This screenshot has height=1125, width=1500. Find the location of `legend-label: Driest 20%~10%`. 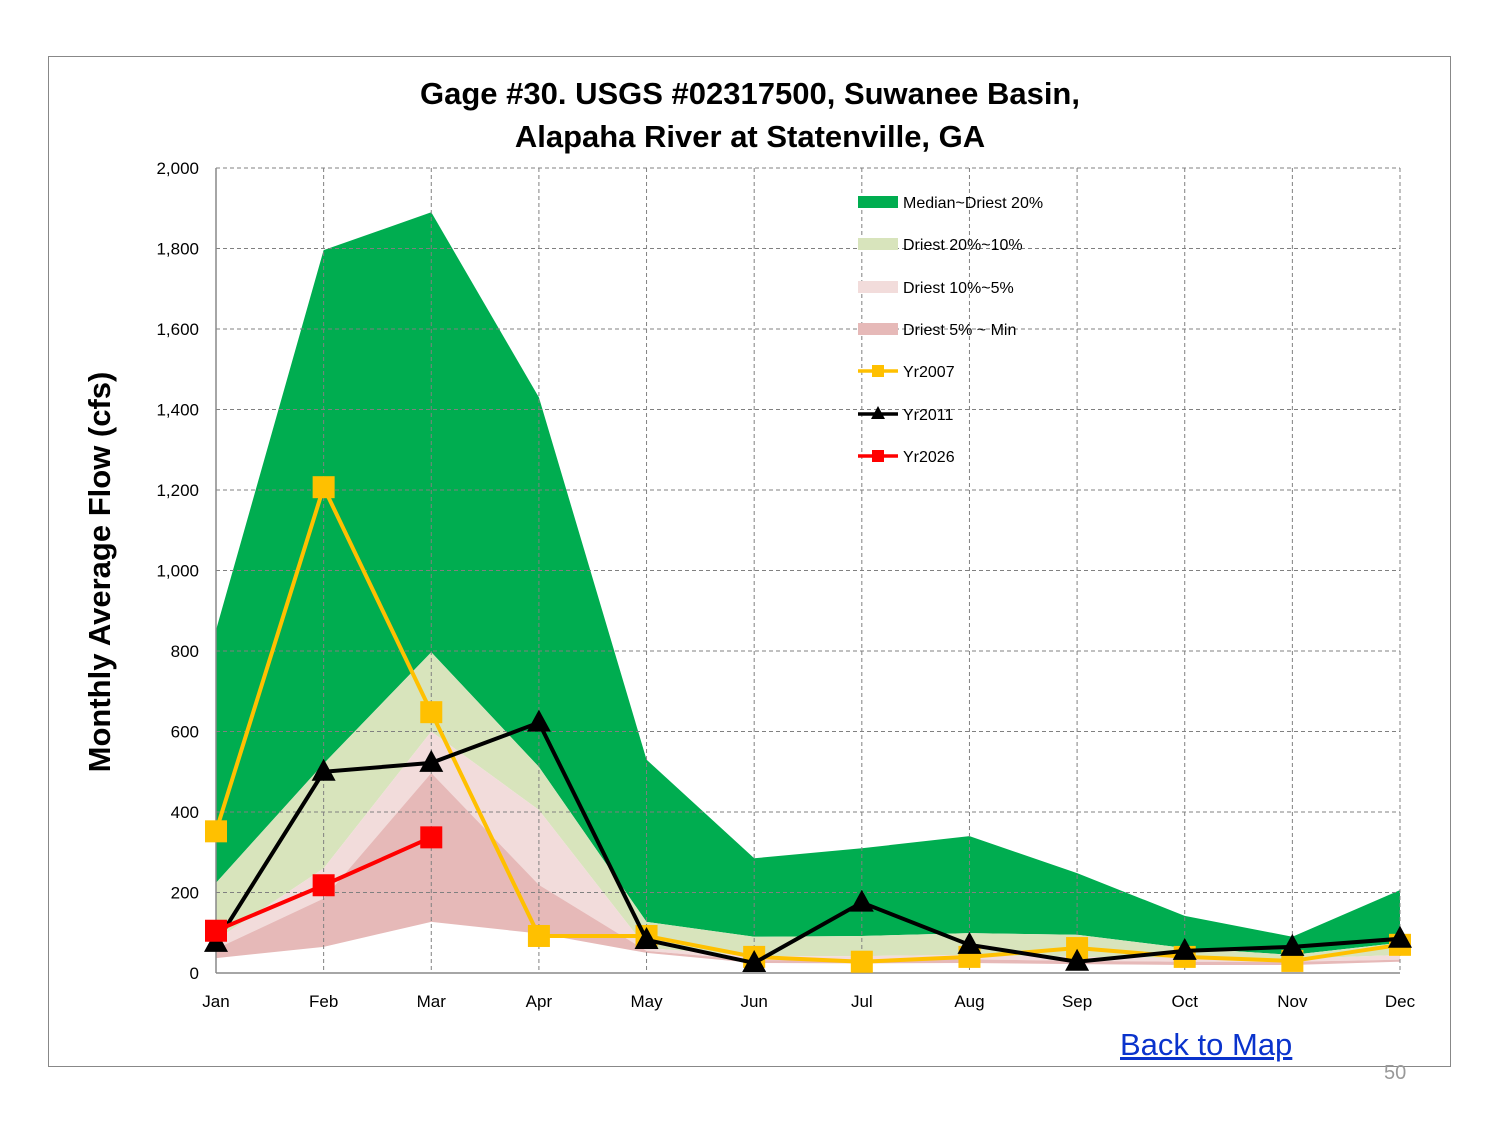

legend-label: Driest 20%~10% is located at coordinates (963, 245).